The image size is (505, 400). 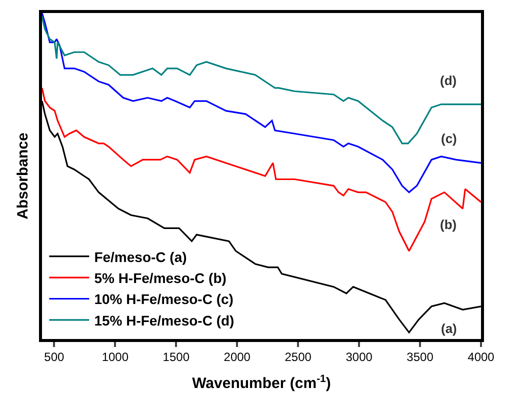 What do you see at coordinates (298, 357) in the screenshot?
I see `x-tick-label: 2500` at bounding box center [298, 357].